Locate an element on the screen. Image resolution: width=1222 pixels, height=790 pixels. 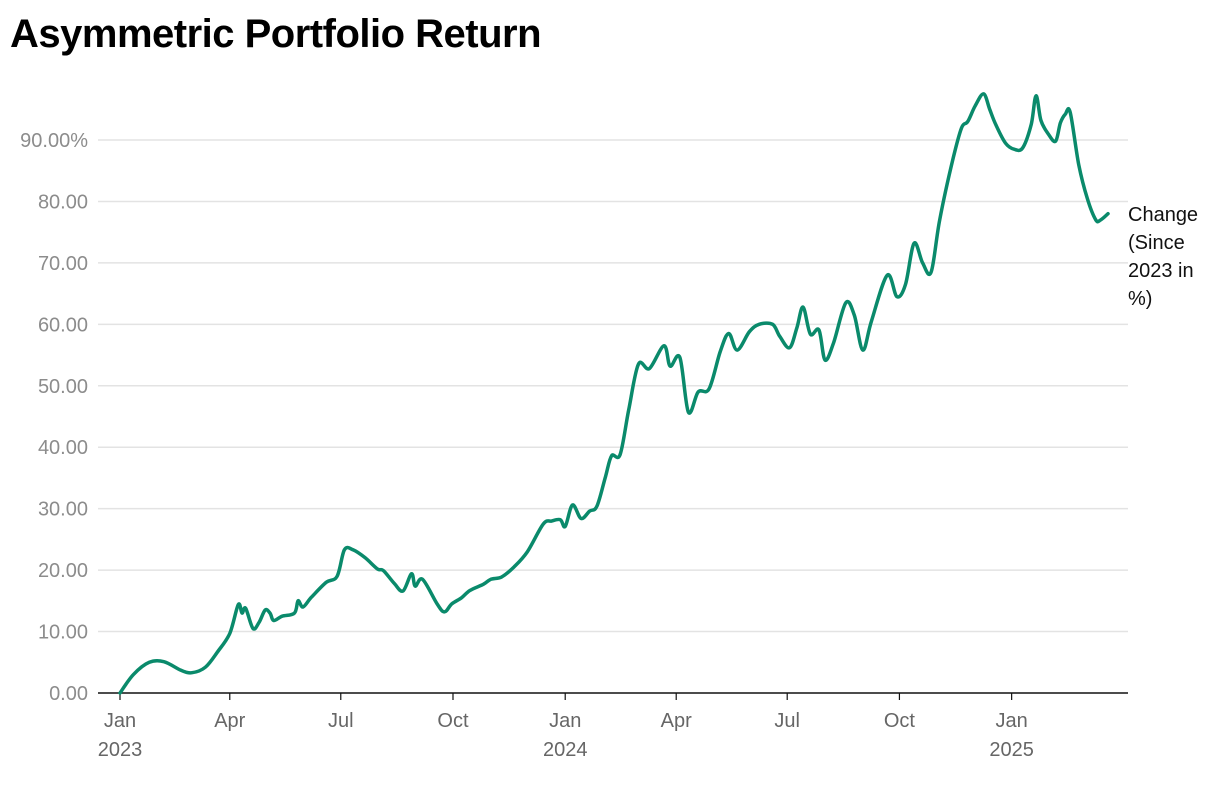
y-tick-label: 40.00 is located at coordinates (63, 448).